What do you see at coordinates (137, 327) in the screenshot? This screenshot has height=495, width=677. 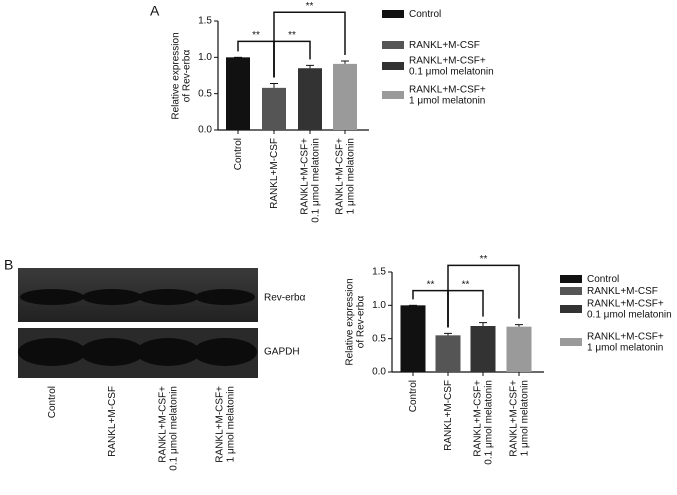 I see `blot-bands` at bounding box center [137, 327].